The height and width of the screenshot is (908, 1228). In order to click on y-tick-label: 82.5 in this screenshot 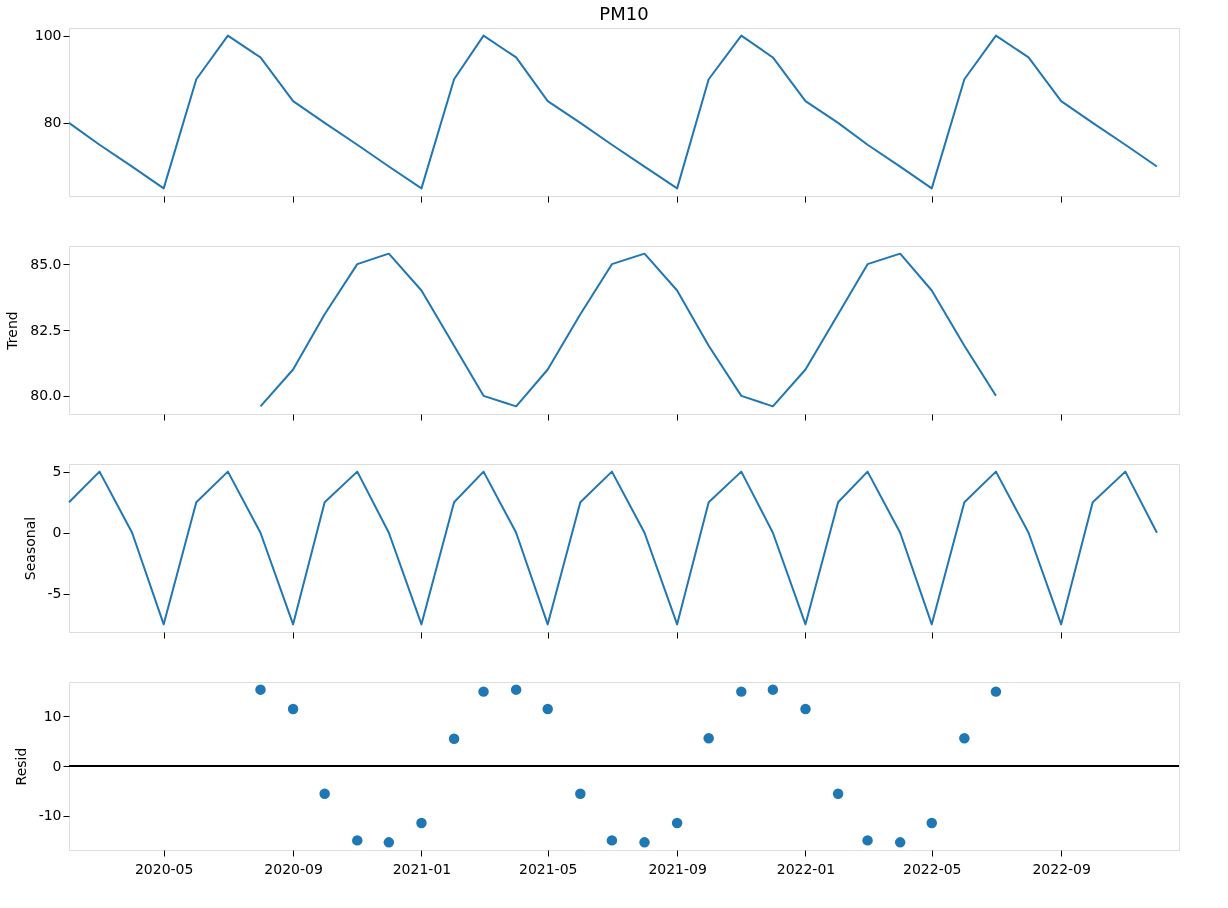, I will do `click(46, 329)`.